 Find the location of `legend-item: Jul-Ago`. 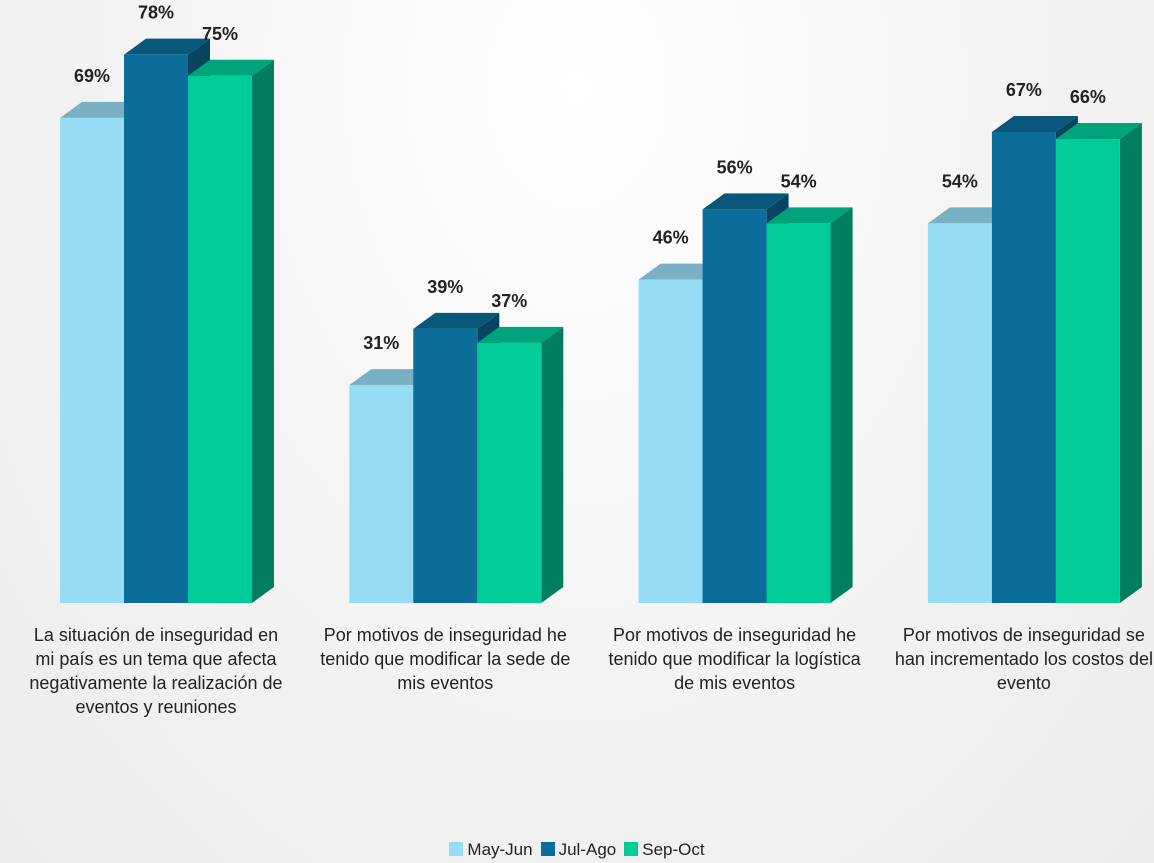

legend-item: Jul-Ago is located at coordinates (578, 850).